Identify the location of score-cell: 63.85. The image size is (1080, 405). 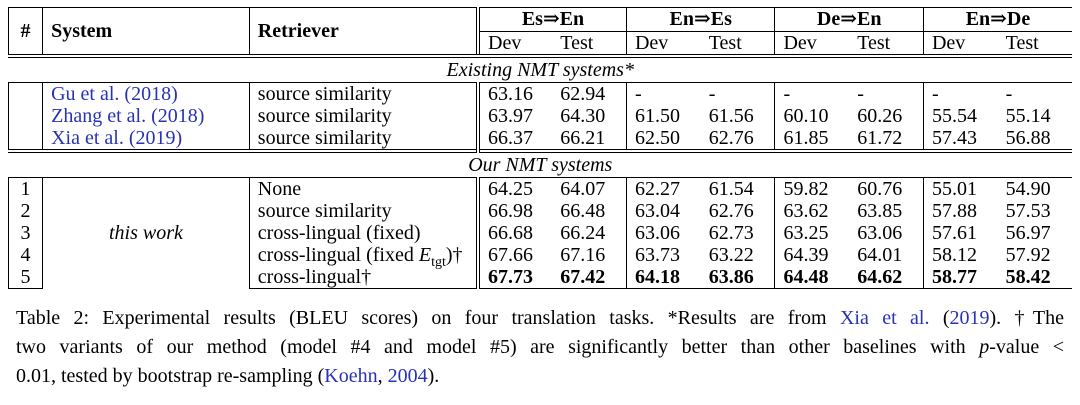
(880, 211).